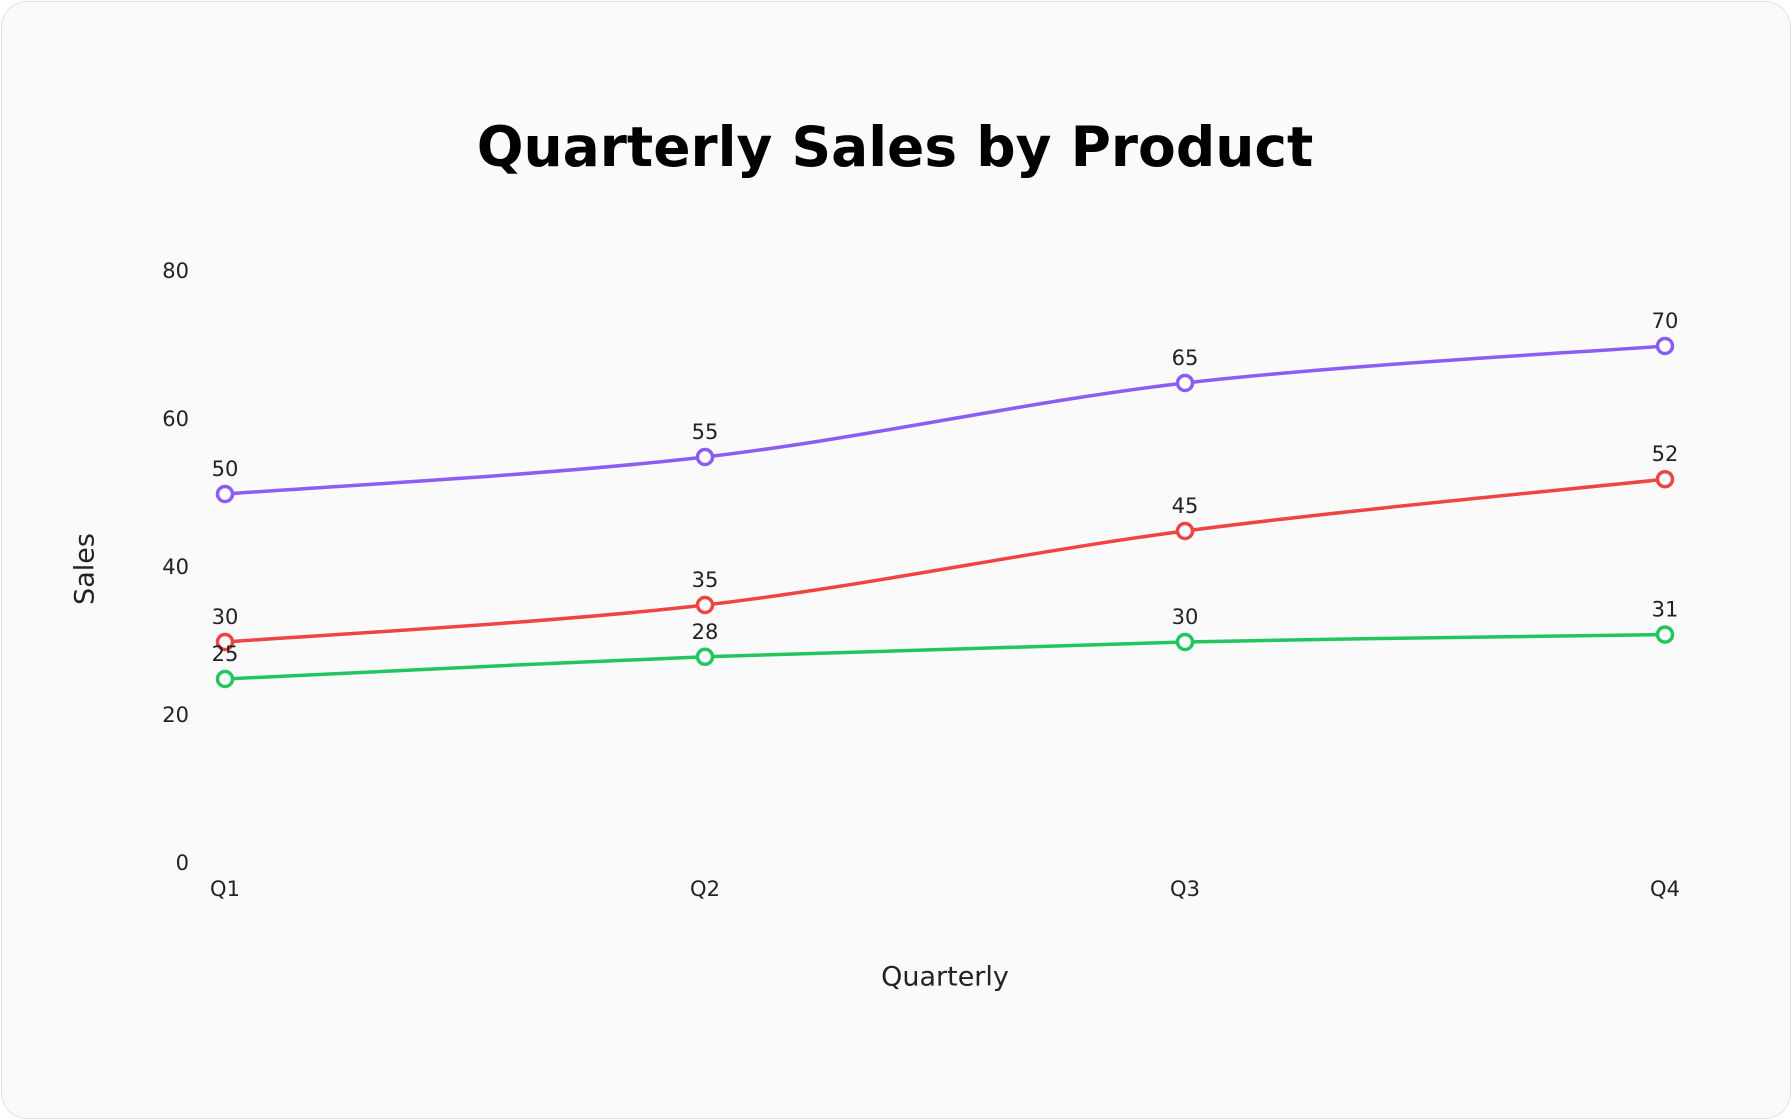  Describe the element at coordinates (705, 580) in the screenshot. I see `value-label: 35` at that location.